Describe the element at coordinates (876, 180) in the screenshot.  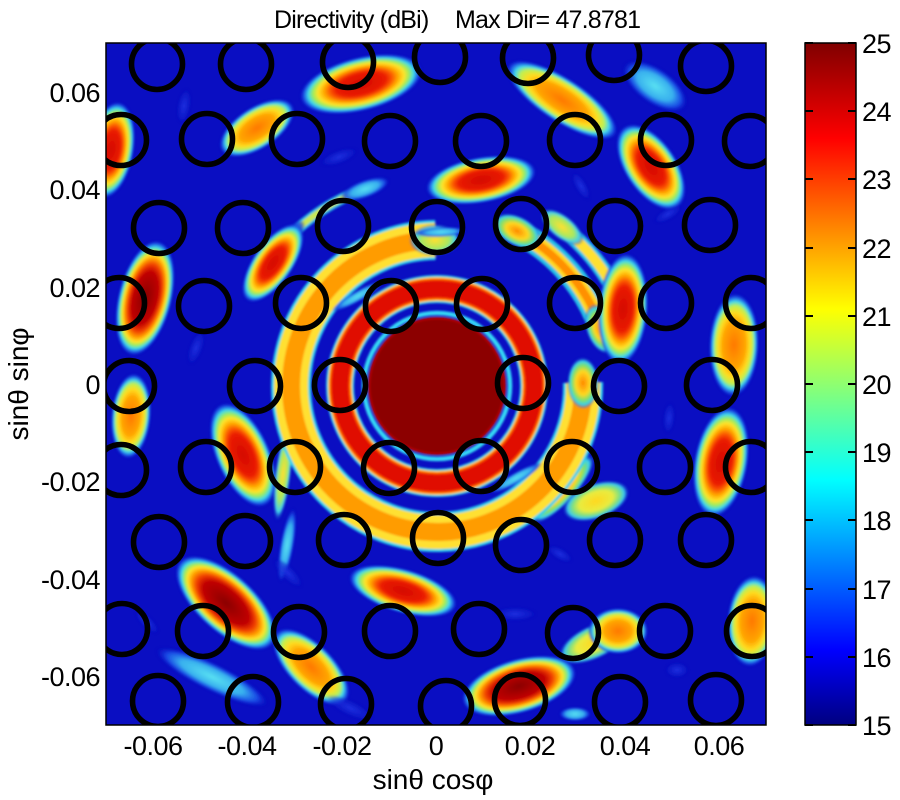
I see `svg-text: 23` at that location.